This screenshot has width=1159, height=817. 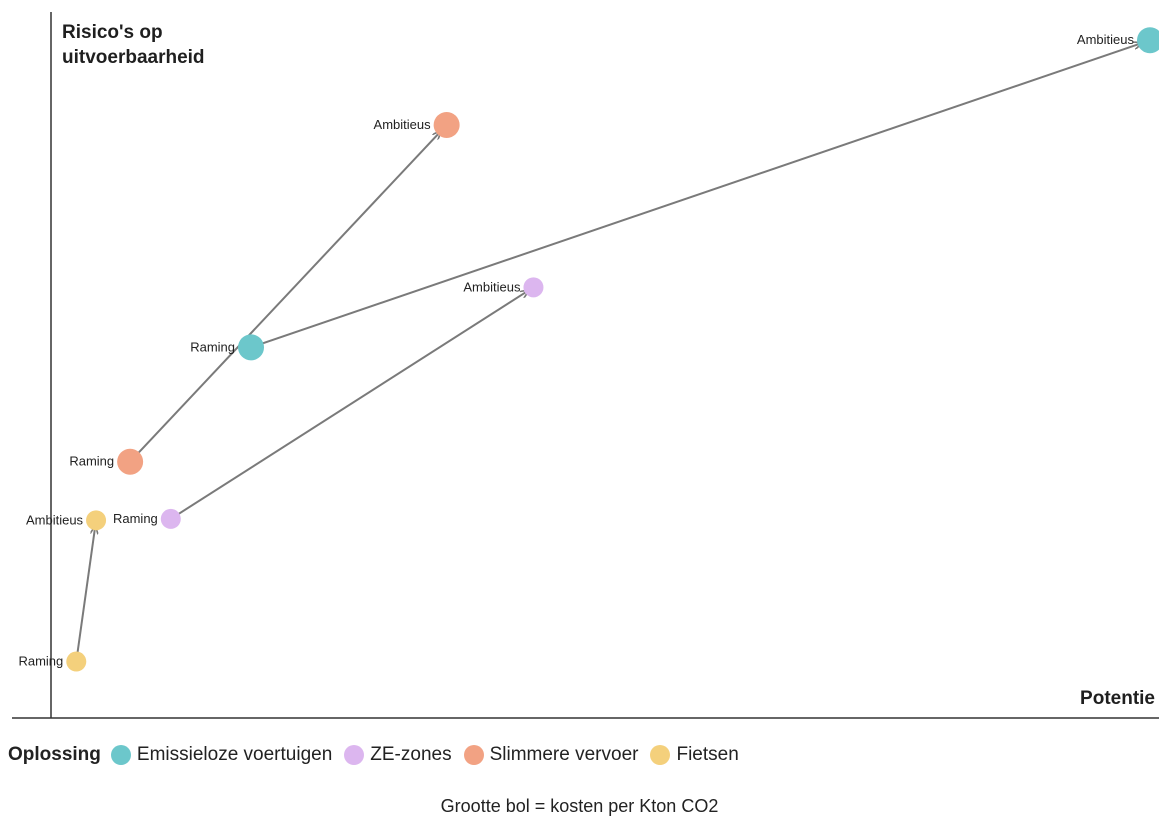 What do you see at coordinates (133, 45) in the screenshot?
I see `y-axis-label: Risico's op uitvoerbaarheid` at bounding box center [133, 45].